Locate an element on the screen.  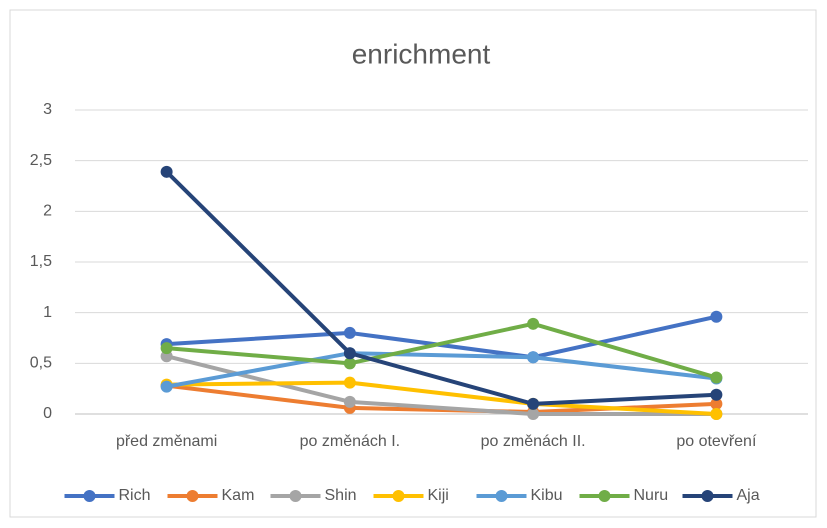
y-tick-label: 1,5 is located at coordinates (41, 261).